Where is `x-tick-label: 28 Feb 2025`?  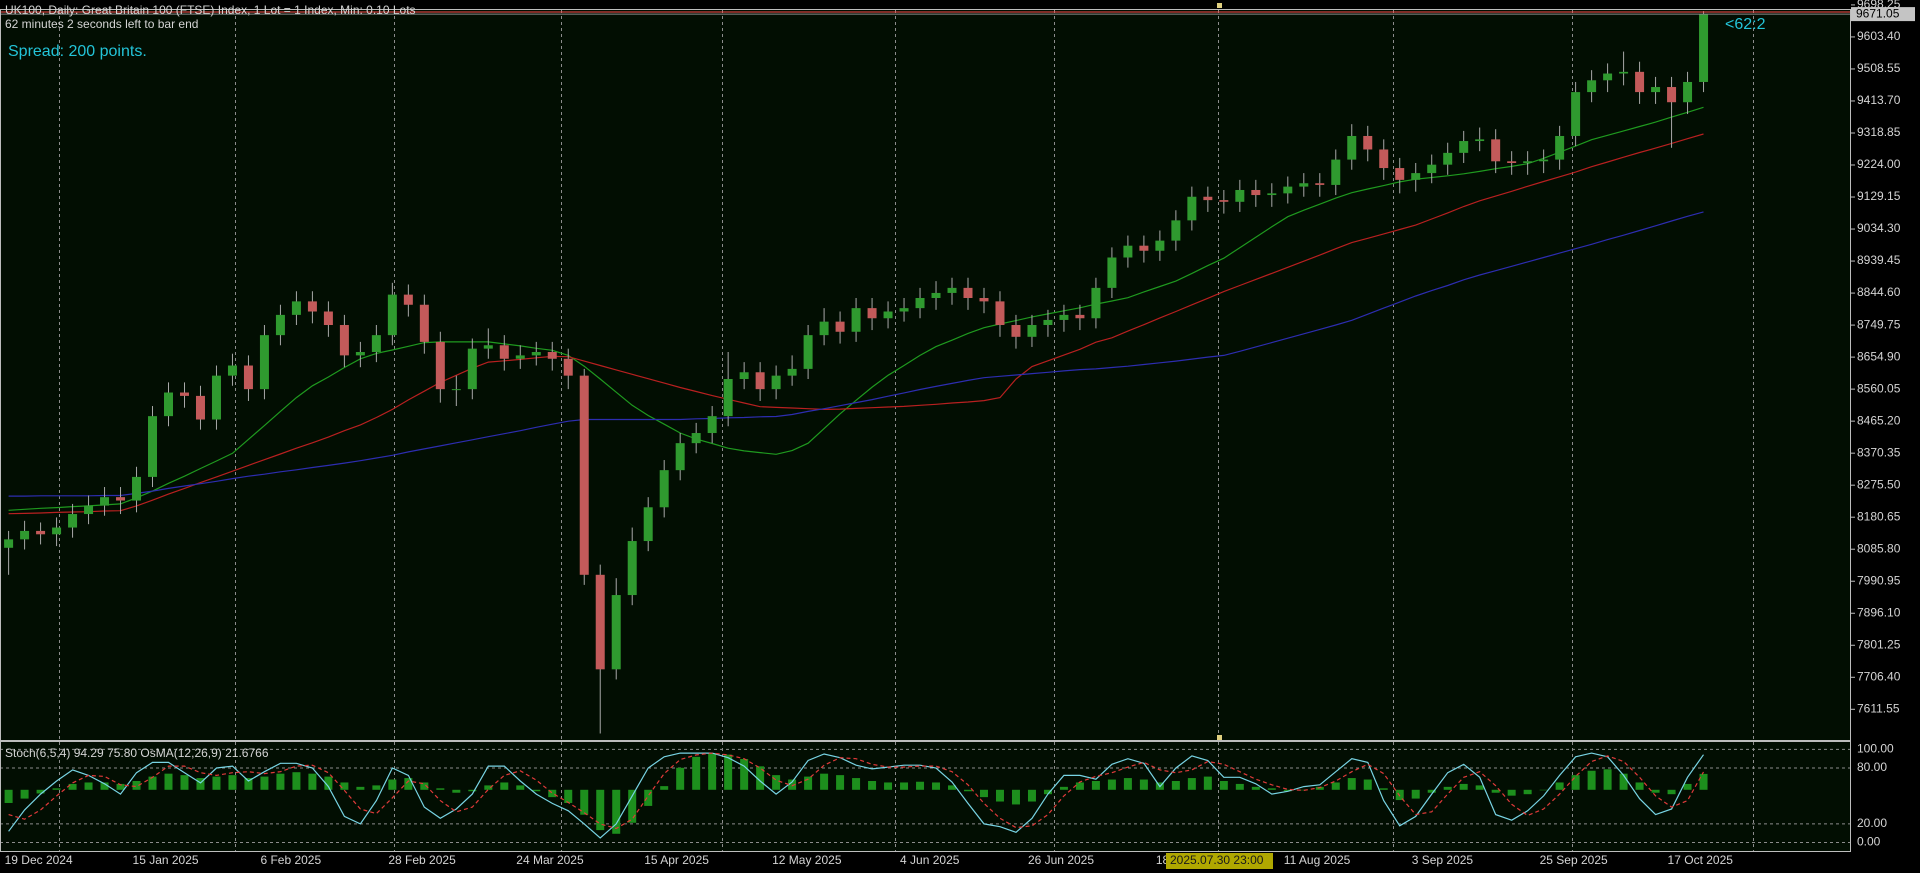 x-tick-label: 28 Feb 2025 is located at coordinates (422, 860).